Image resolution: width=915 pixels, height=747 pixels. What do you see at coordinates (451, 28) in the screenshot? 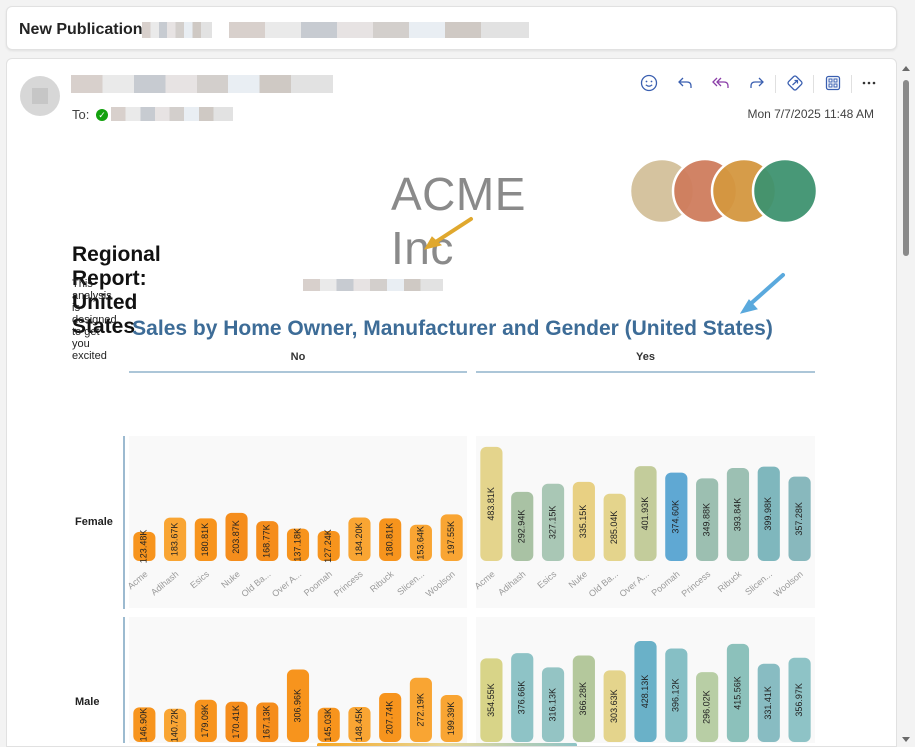
I see `subject-bar: New Publication:` at bounding box center [451, 28].